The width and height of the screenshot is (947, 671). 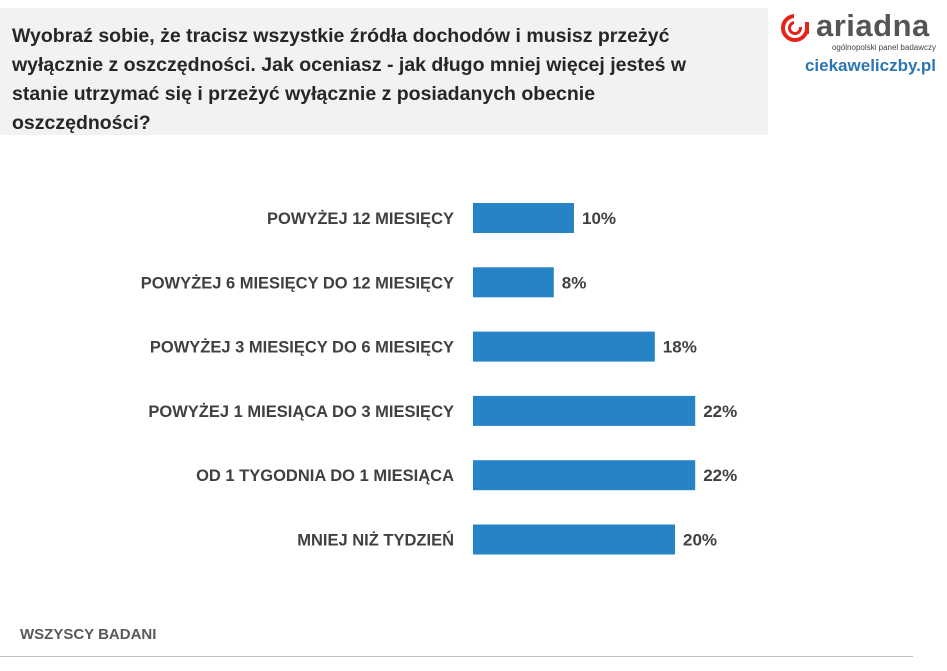 What do you see at coordinates (360, 219) in the screenshot?
I see `category-label: POWYŻEJ 12 MIESIĘCY` at bounding box center [360, 219].